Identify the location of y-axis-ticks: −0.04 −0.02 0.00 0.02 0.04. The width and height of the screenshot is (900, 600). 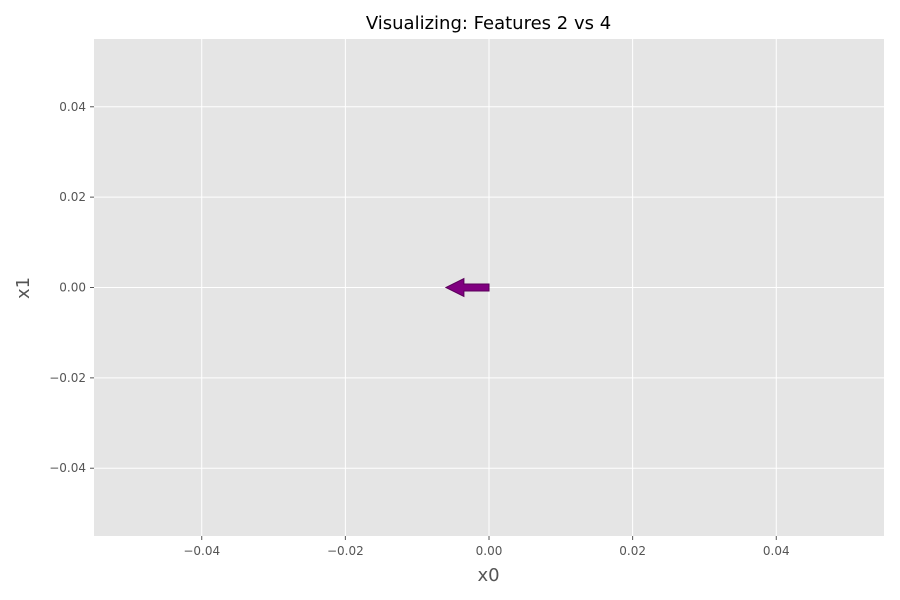
(71, 287).